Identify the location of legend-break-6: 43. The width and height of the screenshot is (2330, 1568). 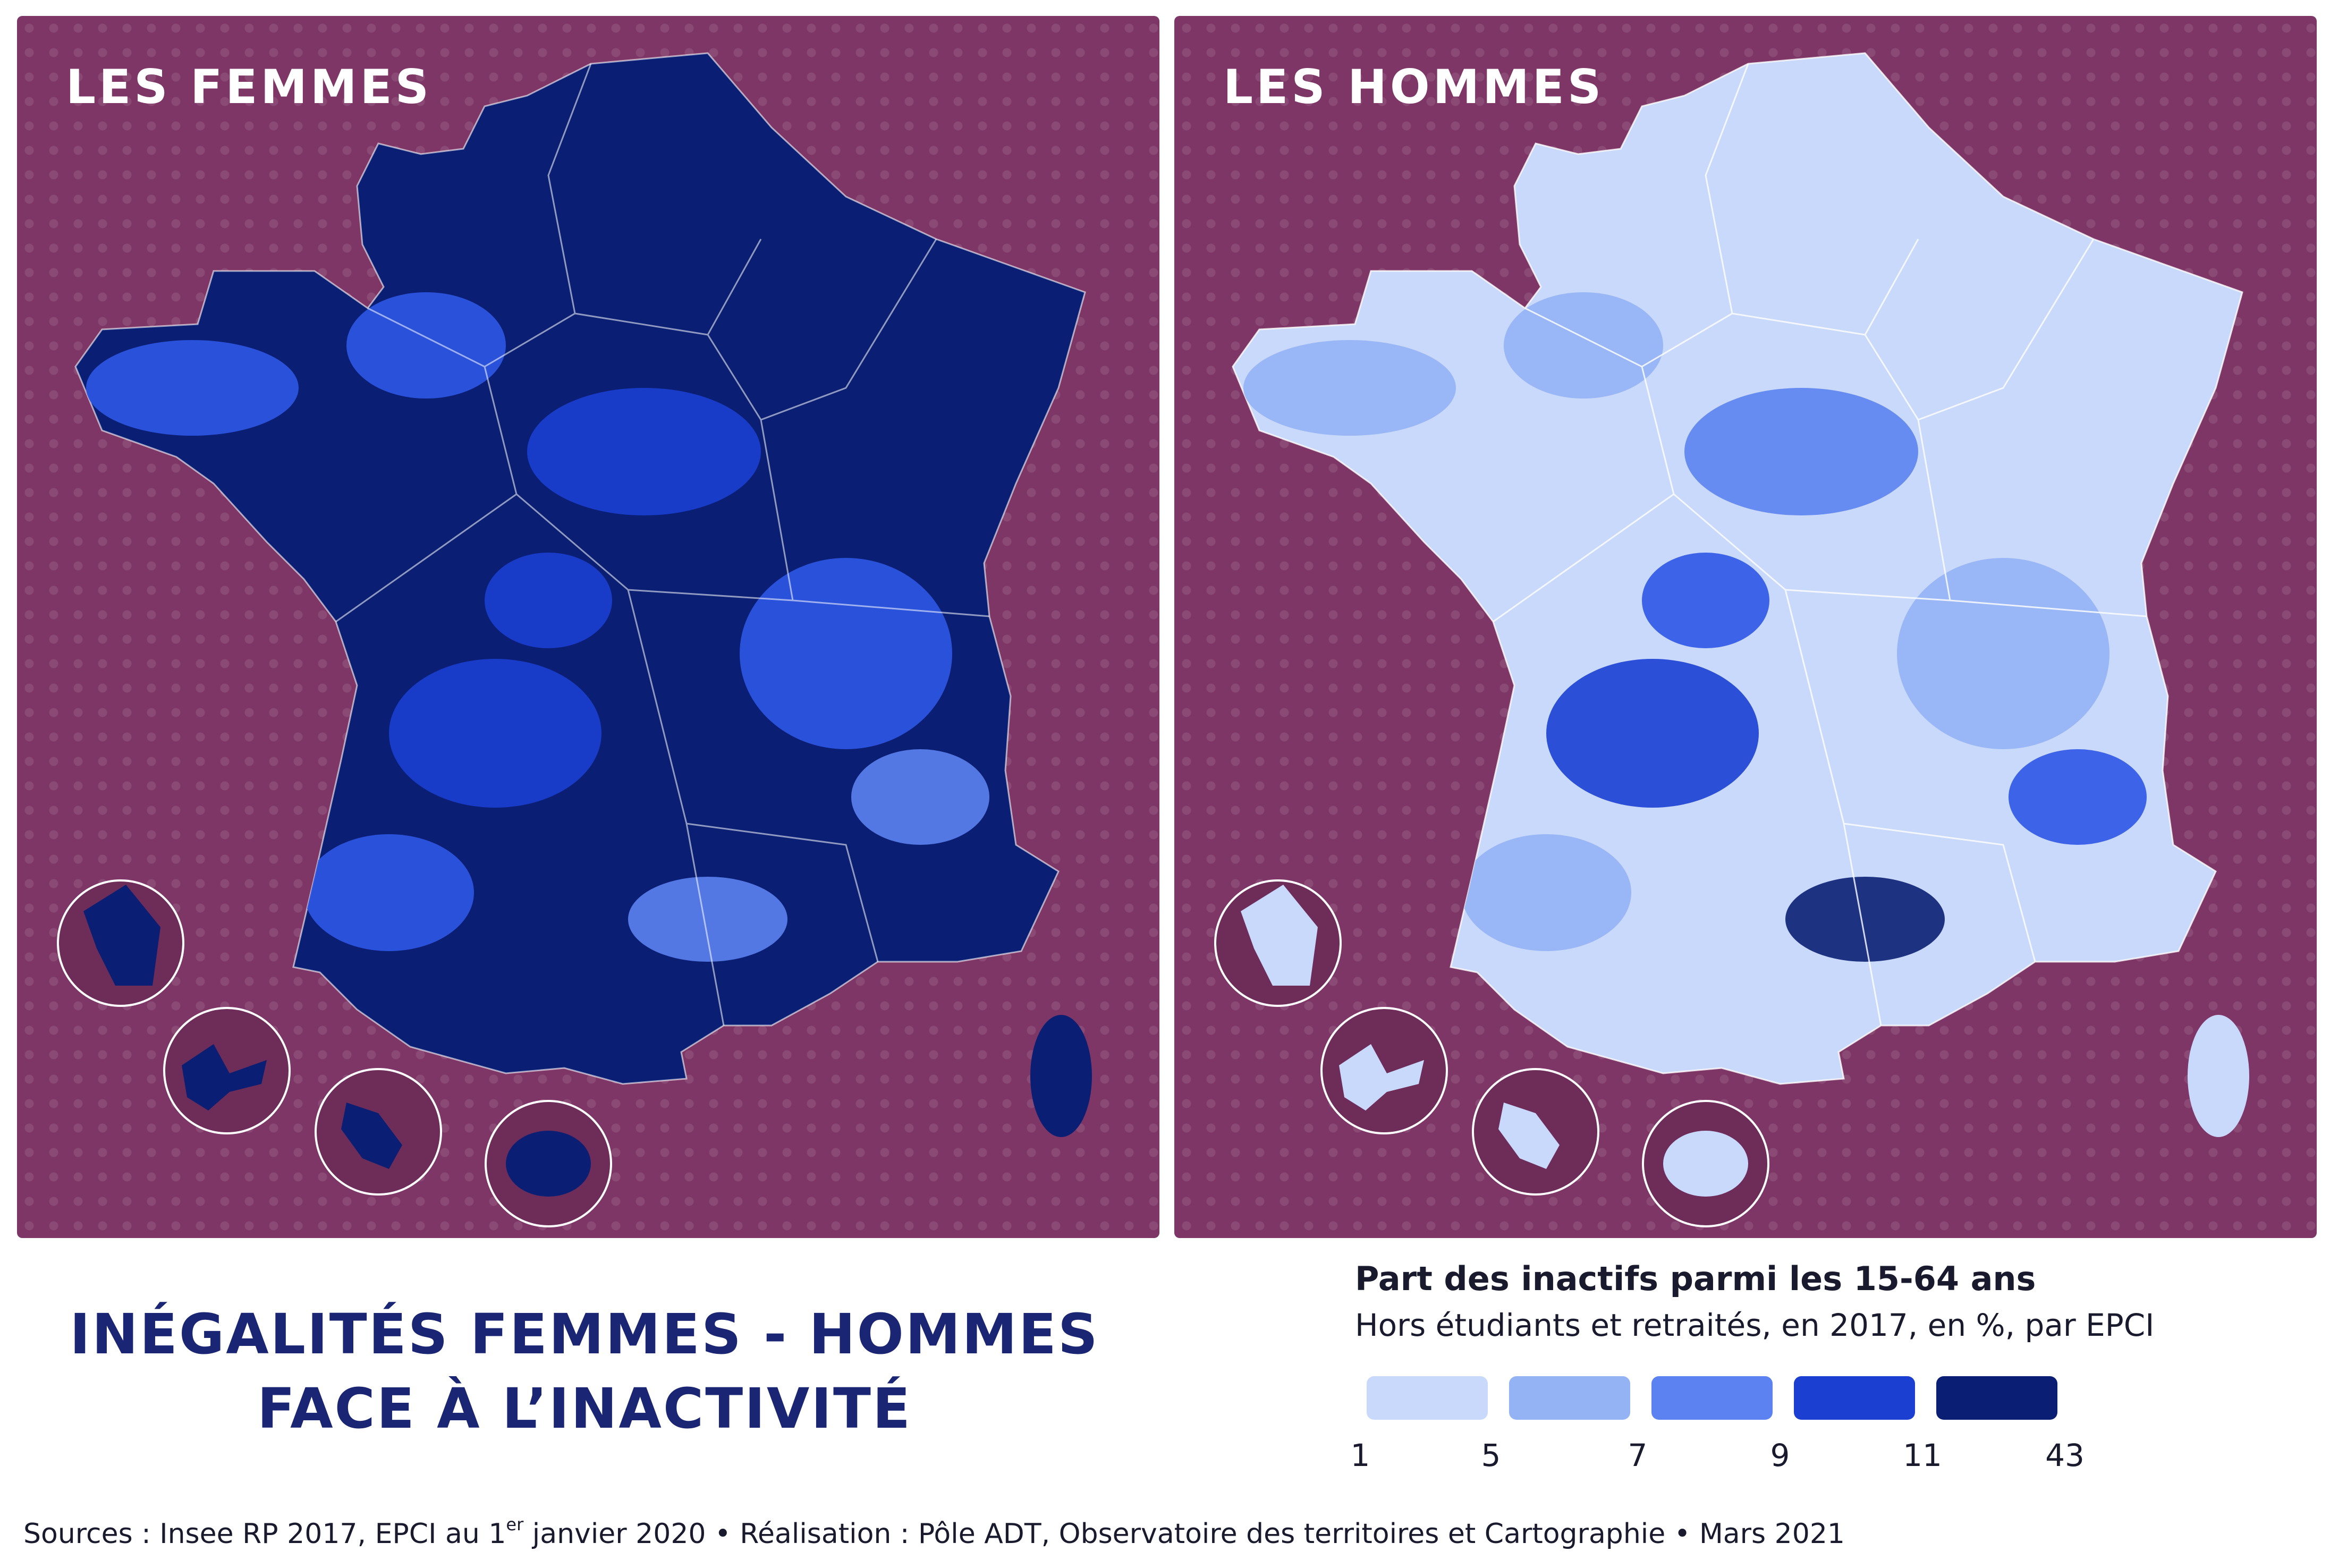
(2065, 1455).